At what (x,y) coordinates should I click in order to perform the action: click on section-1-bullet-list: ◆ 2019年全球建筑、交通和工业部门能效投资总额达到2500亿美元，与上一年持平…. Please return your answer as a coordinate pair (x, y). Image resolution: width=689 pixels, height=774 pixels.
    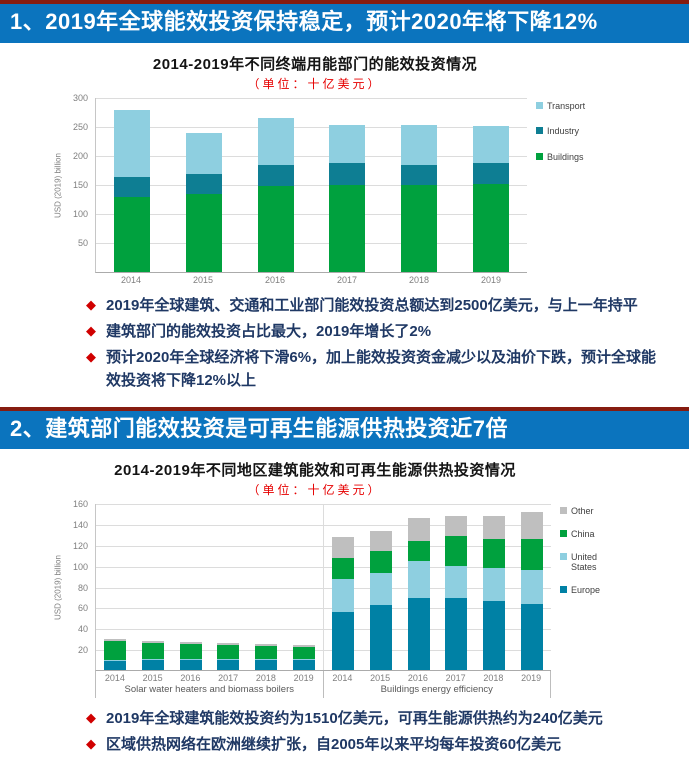
    Looking at the image, I should click on (344, 343).